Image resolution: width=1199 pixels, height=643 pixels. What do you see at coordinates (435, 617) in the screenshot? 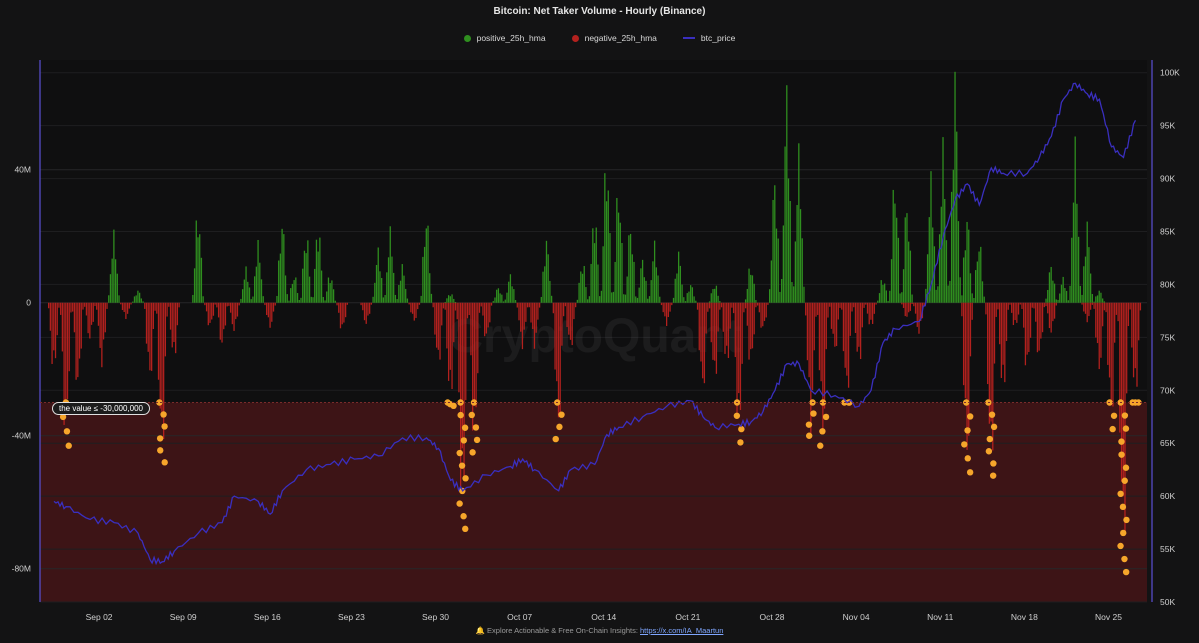
I see `x-tick-label: Sep 30` at bounding box center [435, 617].